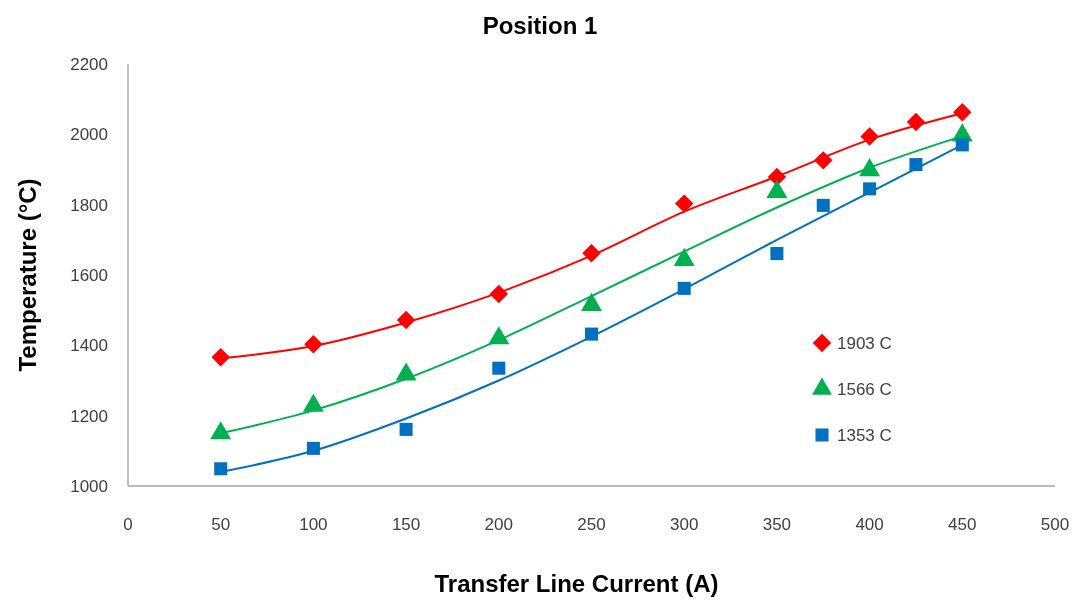 The height and width of the screenshot is (603, 1088). I want to click on x-axis-title: Transfer Line Current (A), so click(576, 583).